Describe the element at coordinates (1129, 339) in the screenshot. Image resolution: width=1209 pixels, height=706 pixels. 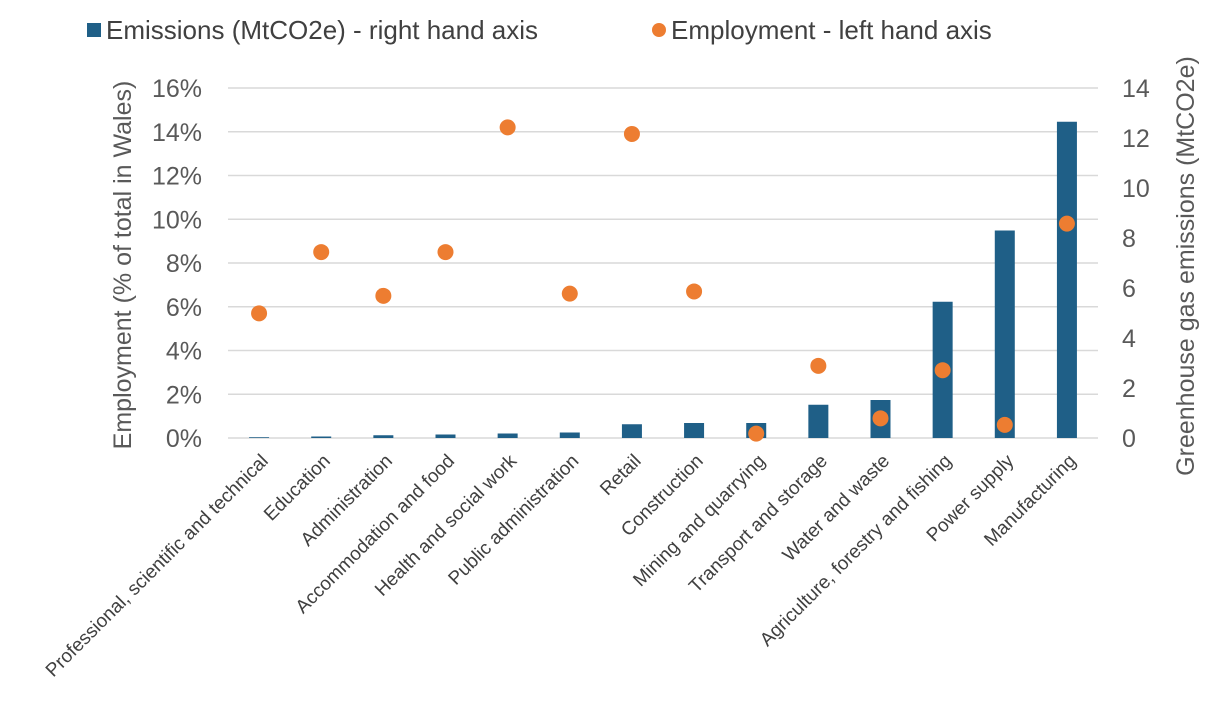
I see `right-tick-label: 4` at that location.